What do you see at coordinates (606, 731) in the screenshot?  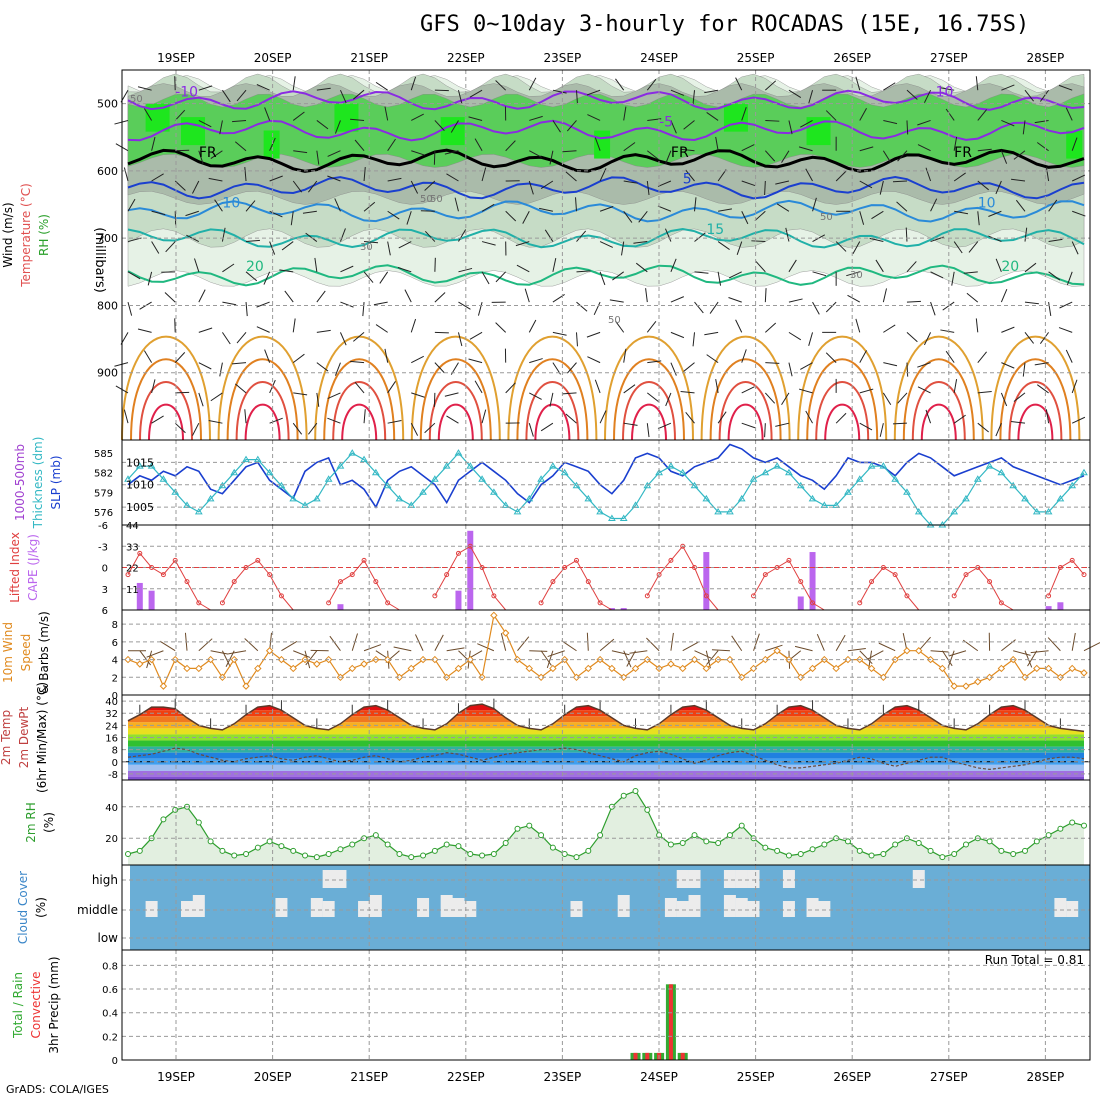 I see `temp-stripe` at bounding box center [606, 731].